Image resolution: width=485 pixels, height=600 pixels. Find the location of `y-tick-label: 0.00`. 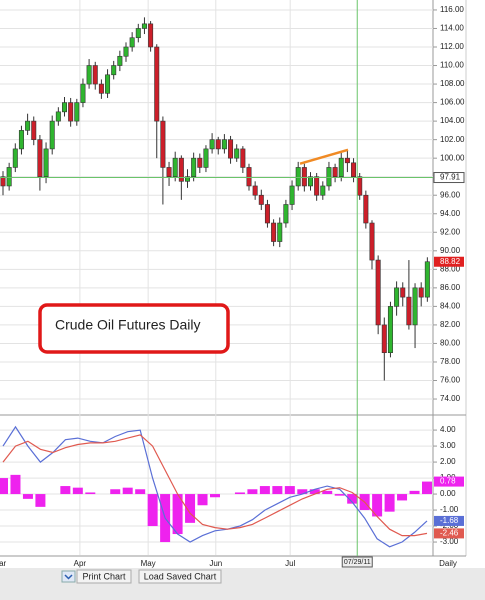

y-tick-label: 0.00 is located at coordinates (448, 493).